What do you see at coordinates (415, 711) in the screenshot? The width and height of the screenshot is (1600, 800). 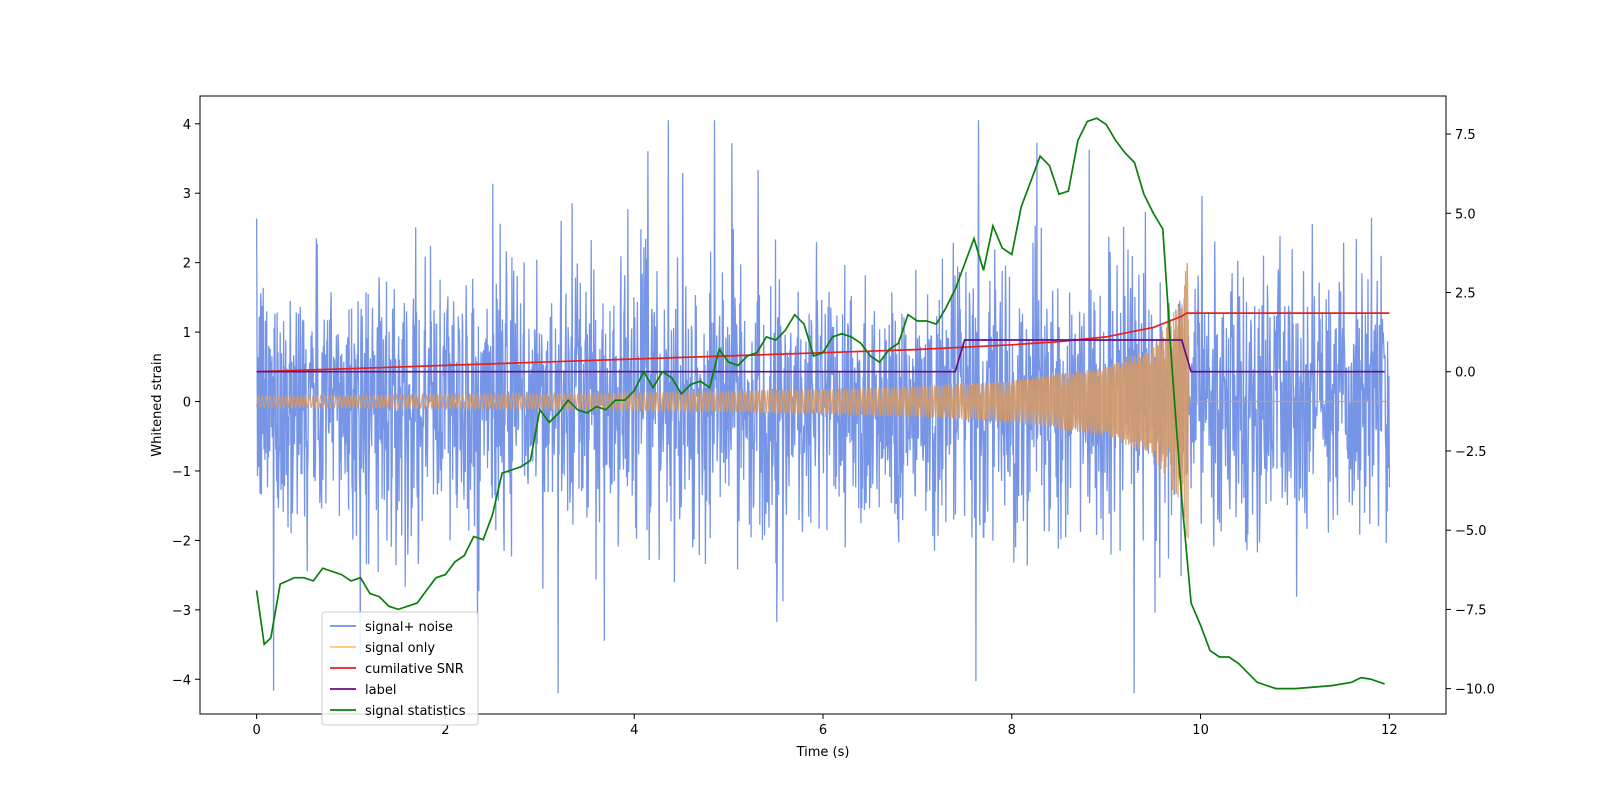 I see `legend-label: signal statistics` at bounding box center [415, 711].